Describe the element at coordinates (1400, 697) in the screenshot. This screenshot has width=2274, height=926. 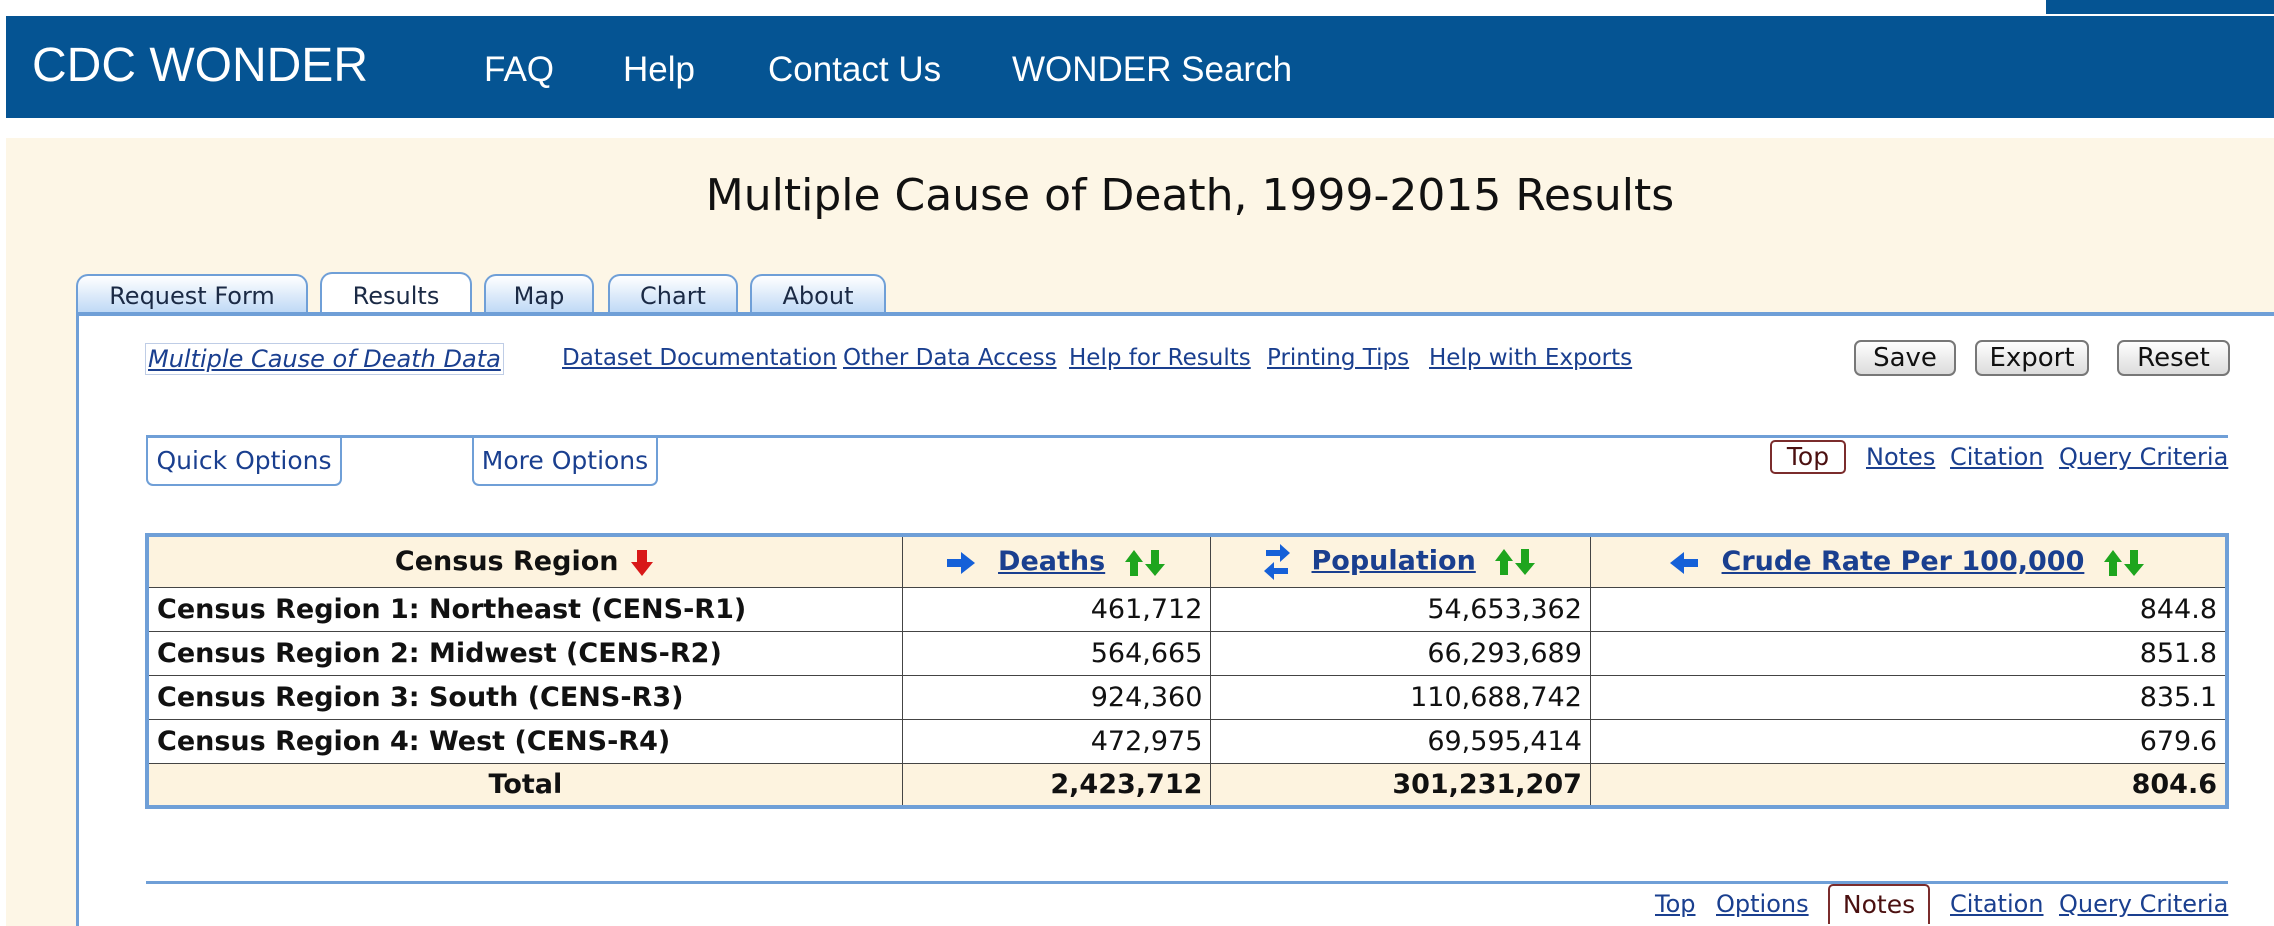
I see `cell-population: 110,688,742` at that location.